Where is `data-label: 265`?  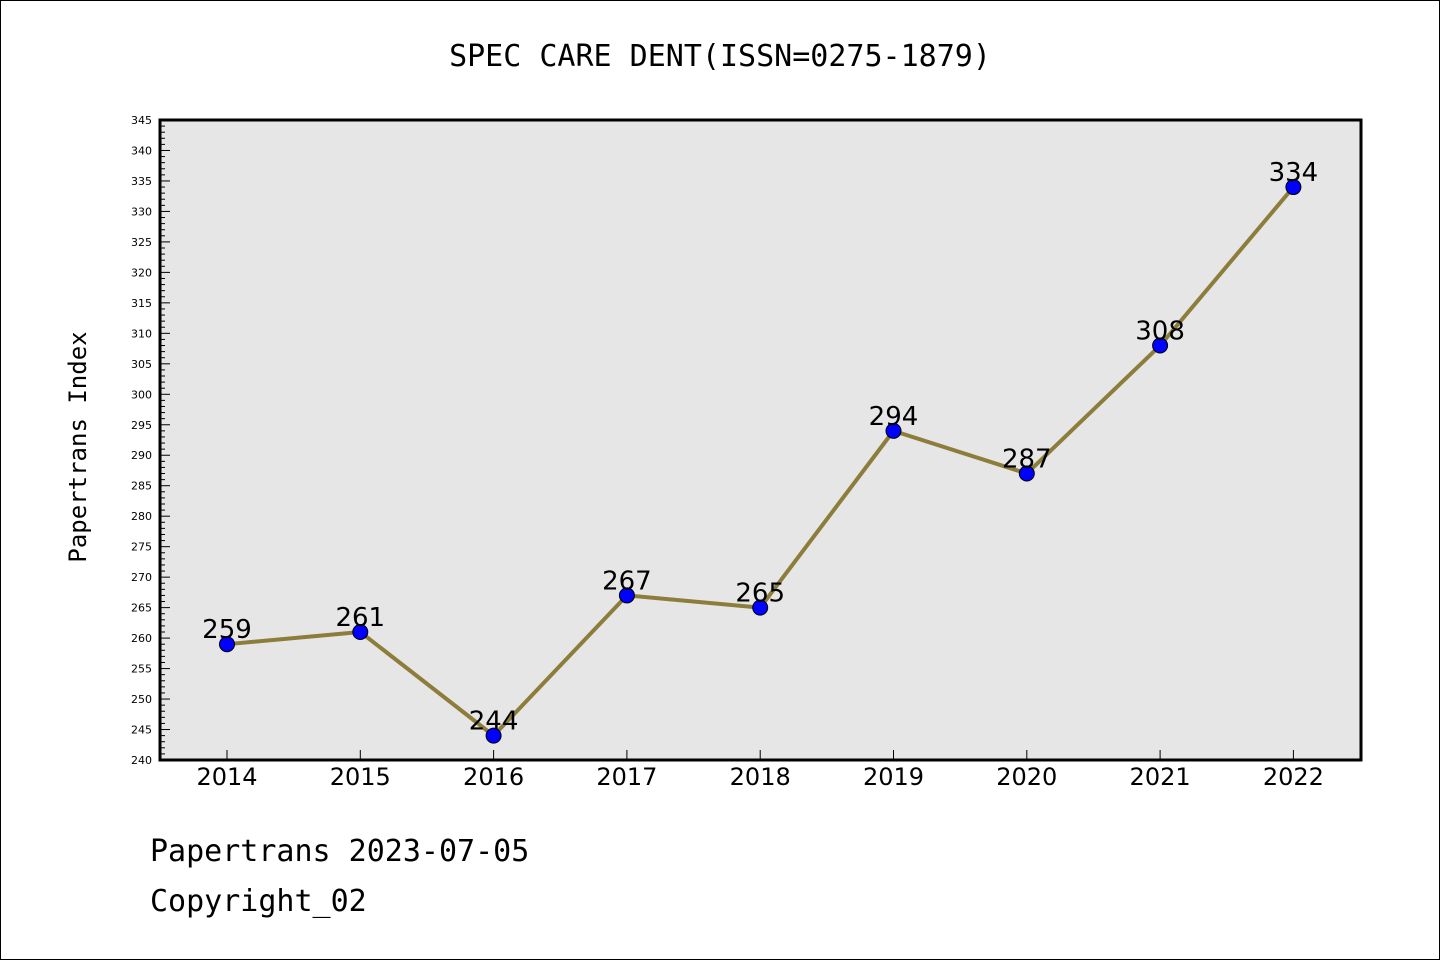 data-label: 265 is located at coordinates (760, 594).